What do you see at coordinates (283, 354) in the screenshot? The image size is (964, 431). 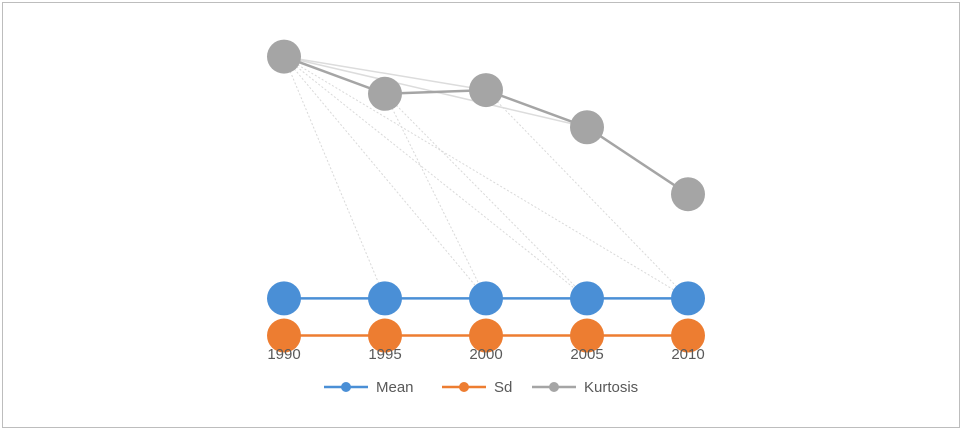 I see `x-tick-label: 1990` at bounding box center [283, 354].